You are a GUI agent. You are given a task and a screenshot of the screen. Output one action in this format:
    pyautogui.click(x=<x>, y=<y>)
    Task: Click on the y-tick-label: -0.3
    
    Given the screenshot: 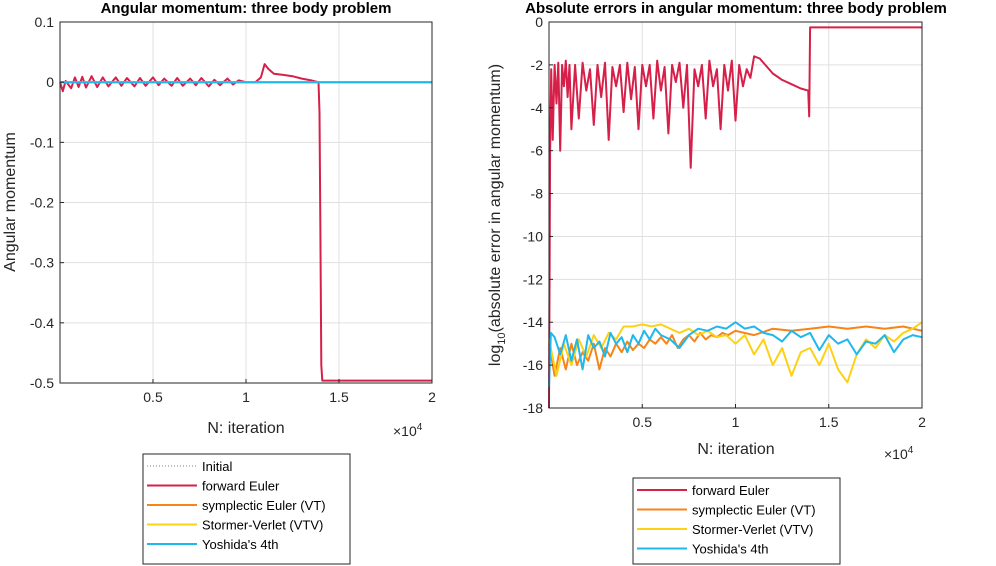 What is the action you would take?
    pyautogui.click(x=42, y=263)
    